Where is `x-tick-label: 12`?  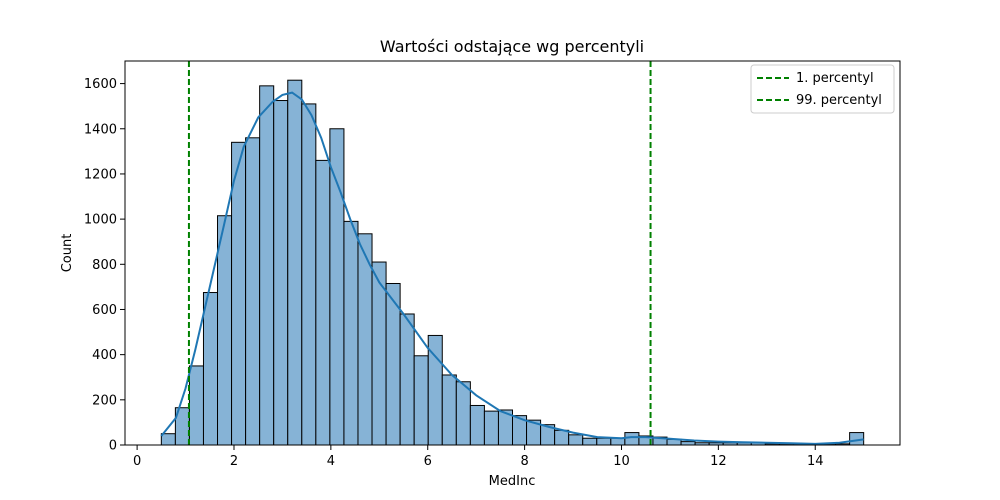
x-tick-label: 12 is located at coordinates (718, 461).